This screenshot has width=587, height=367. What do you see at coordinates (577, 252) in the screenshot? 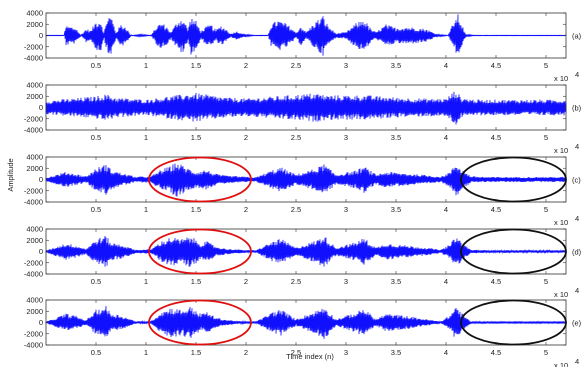
I see `panel-label: (d)` at bounding box center [577, 252].